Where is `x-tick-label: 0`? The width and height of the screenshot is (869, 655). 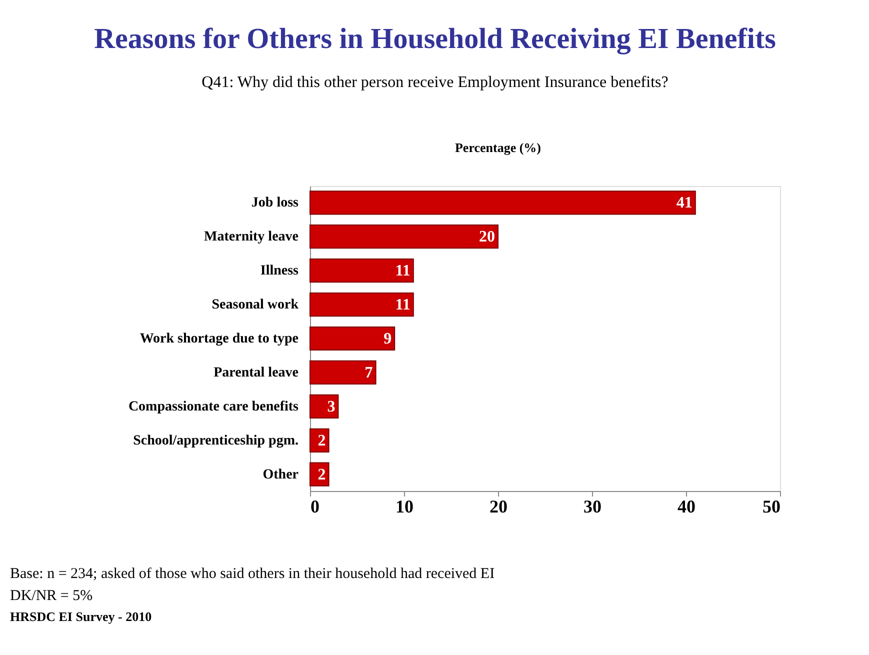
x-tick-label: 0 is located at coordinates (315, 506).